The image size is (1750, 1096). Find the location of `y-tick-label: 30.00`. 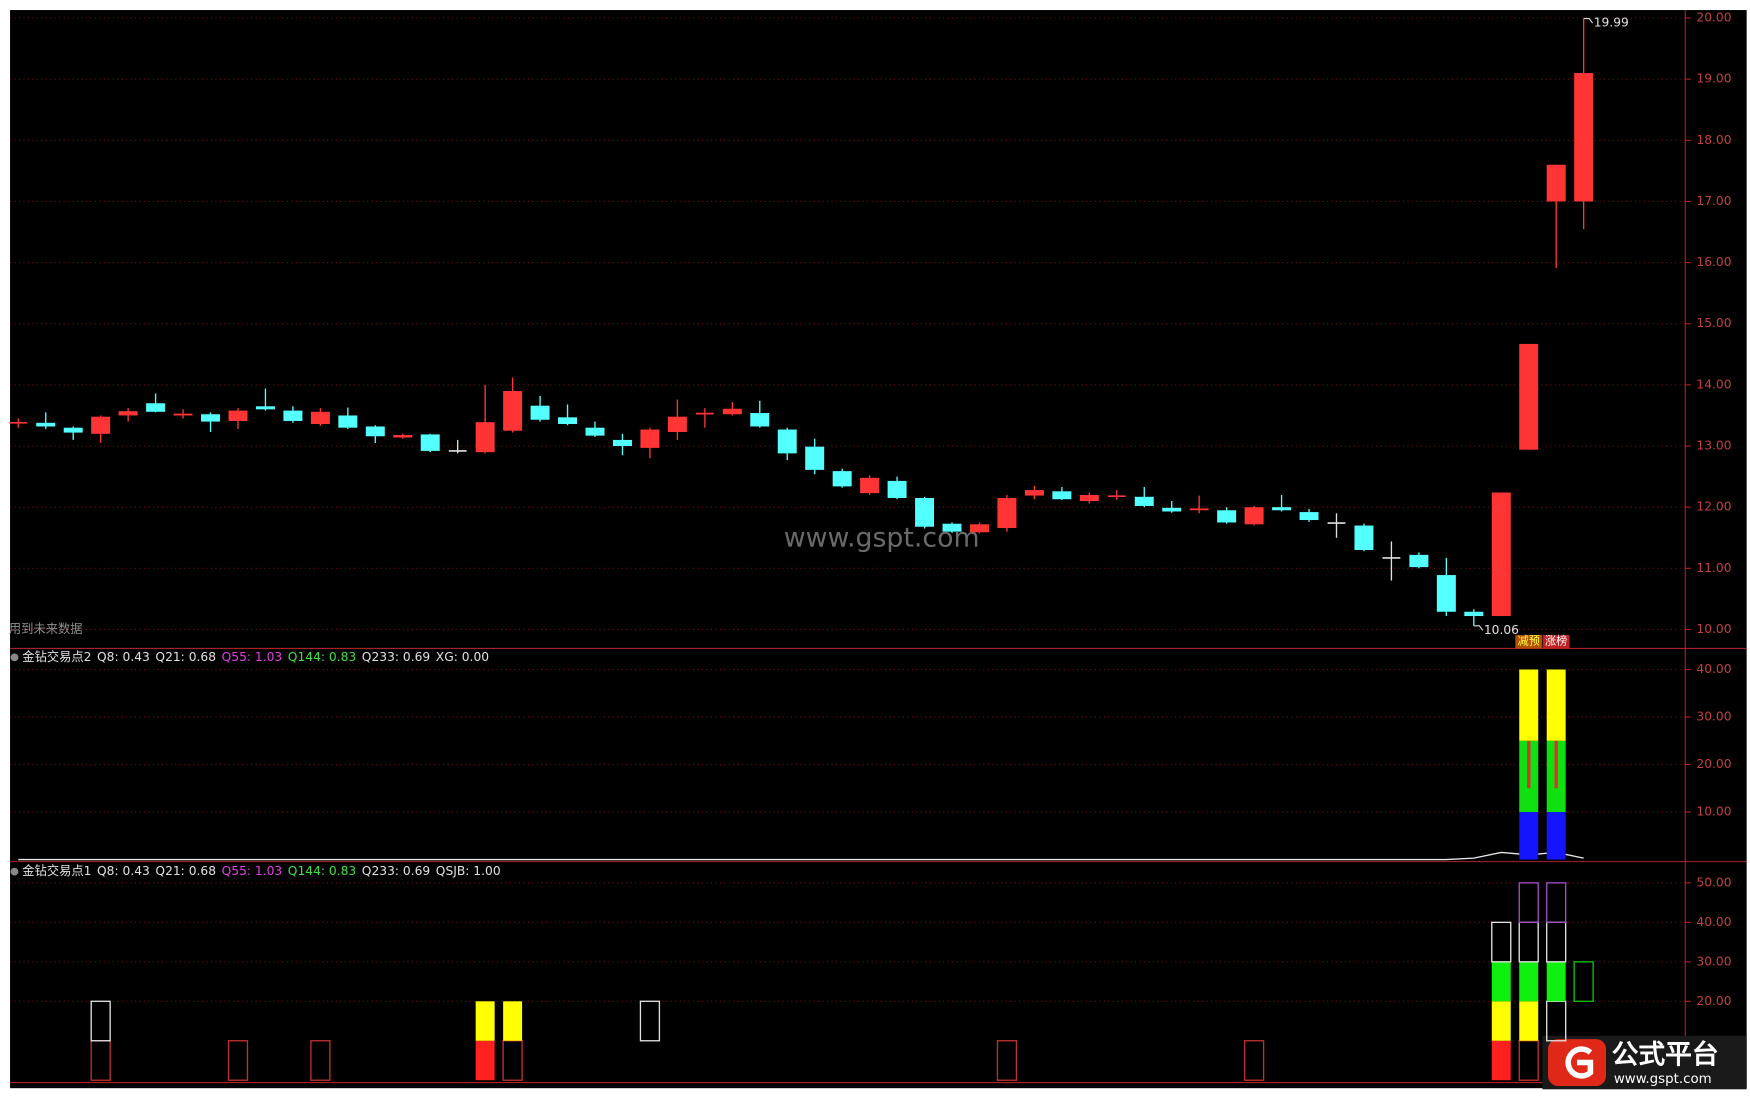

y-tick-label: 30.00 is located at coordinates (1713, 961).